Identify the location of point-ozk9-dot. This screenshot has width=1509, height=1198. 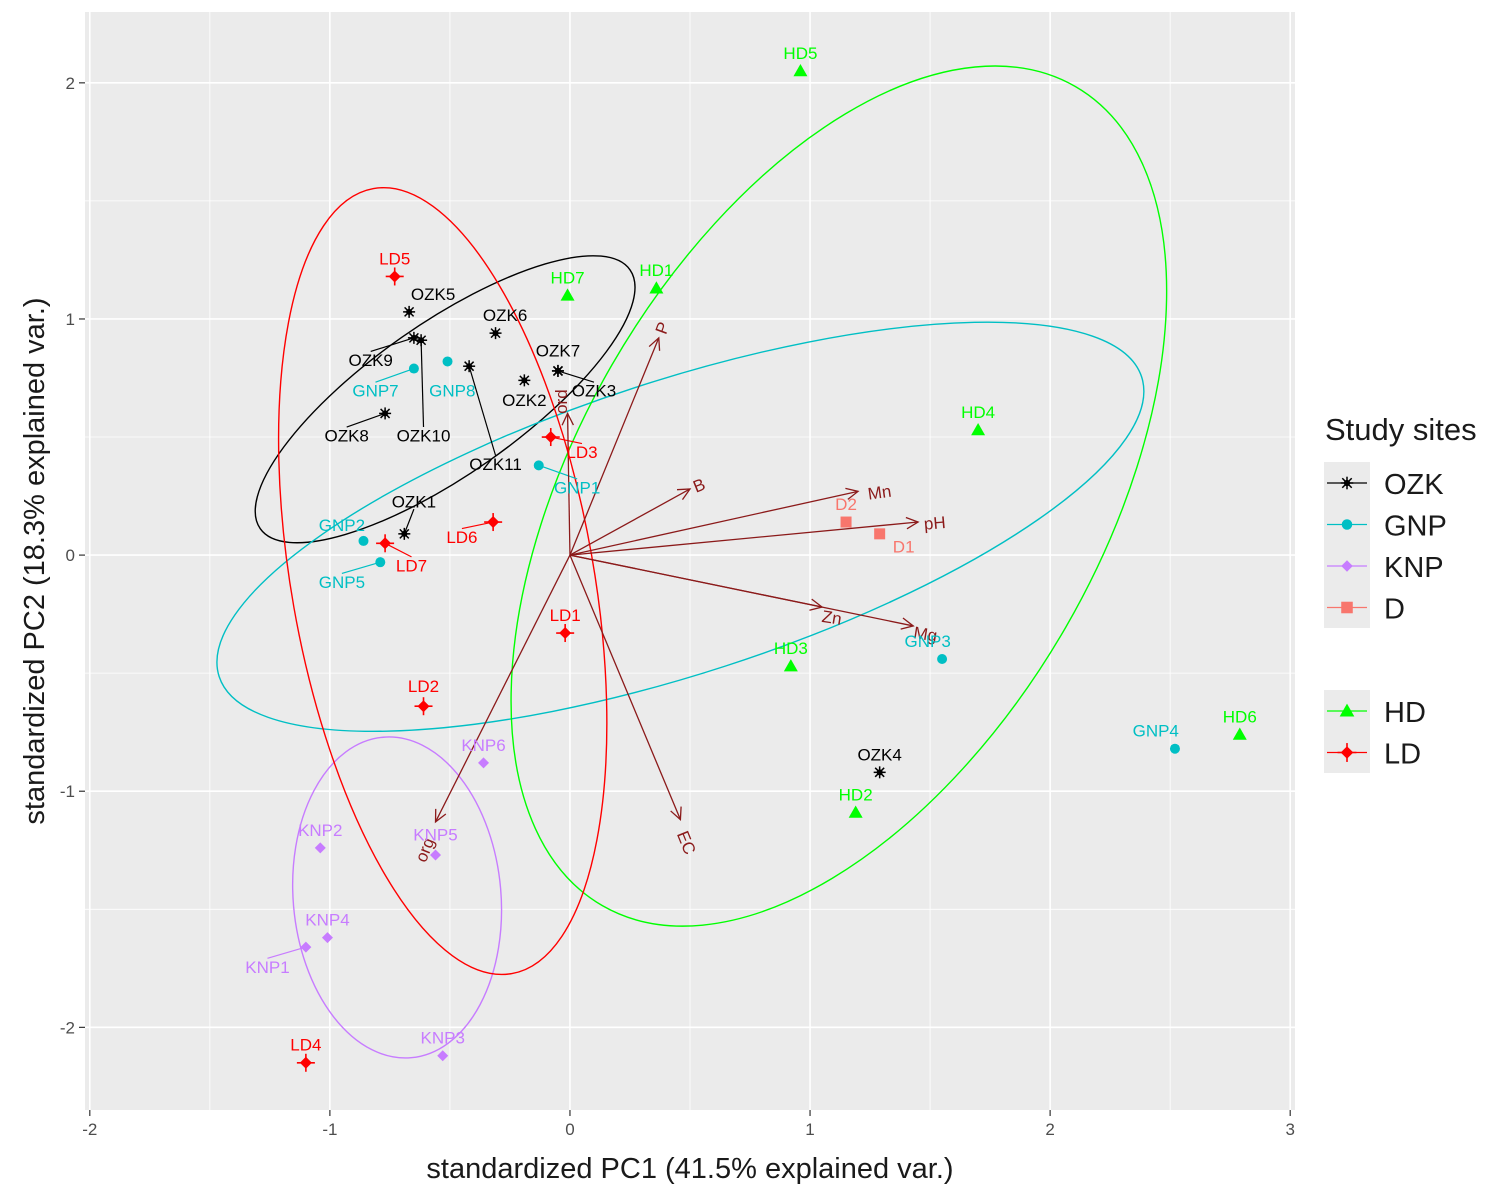
(413, 337).